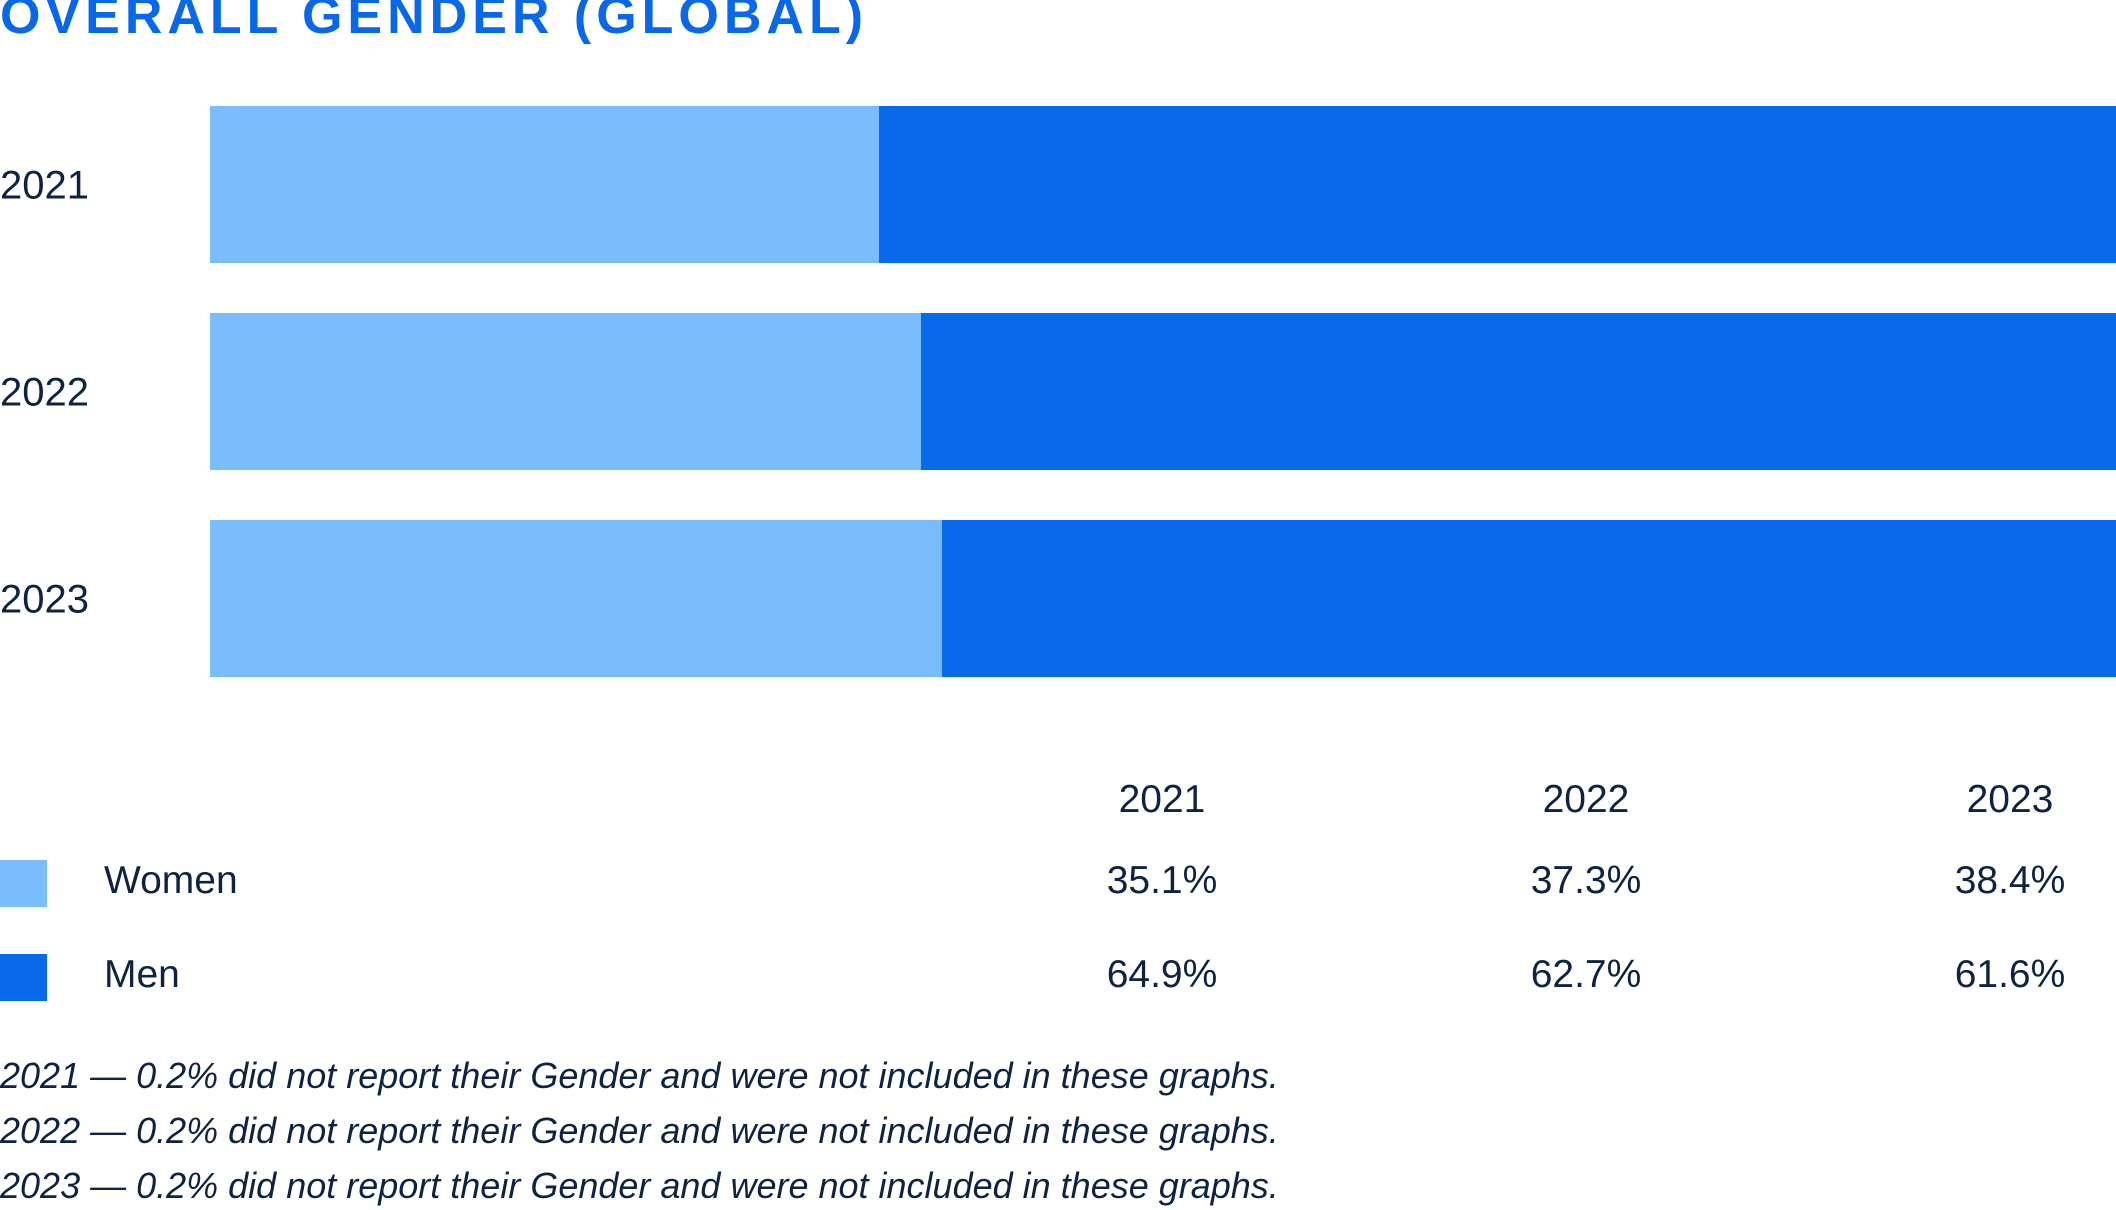  What do you see at coordinates (2010, 880) in the screenshot?
I see `women-value-2023: 38.4%` at bounding box center [2010, 880].